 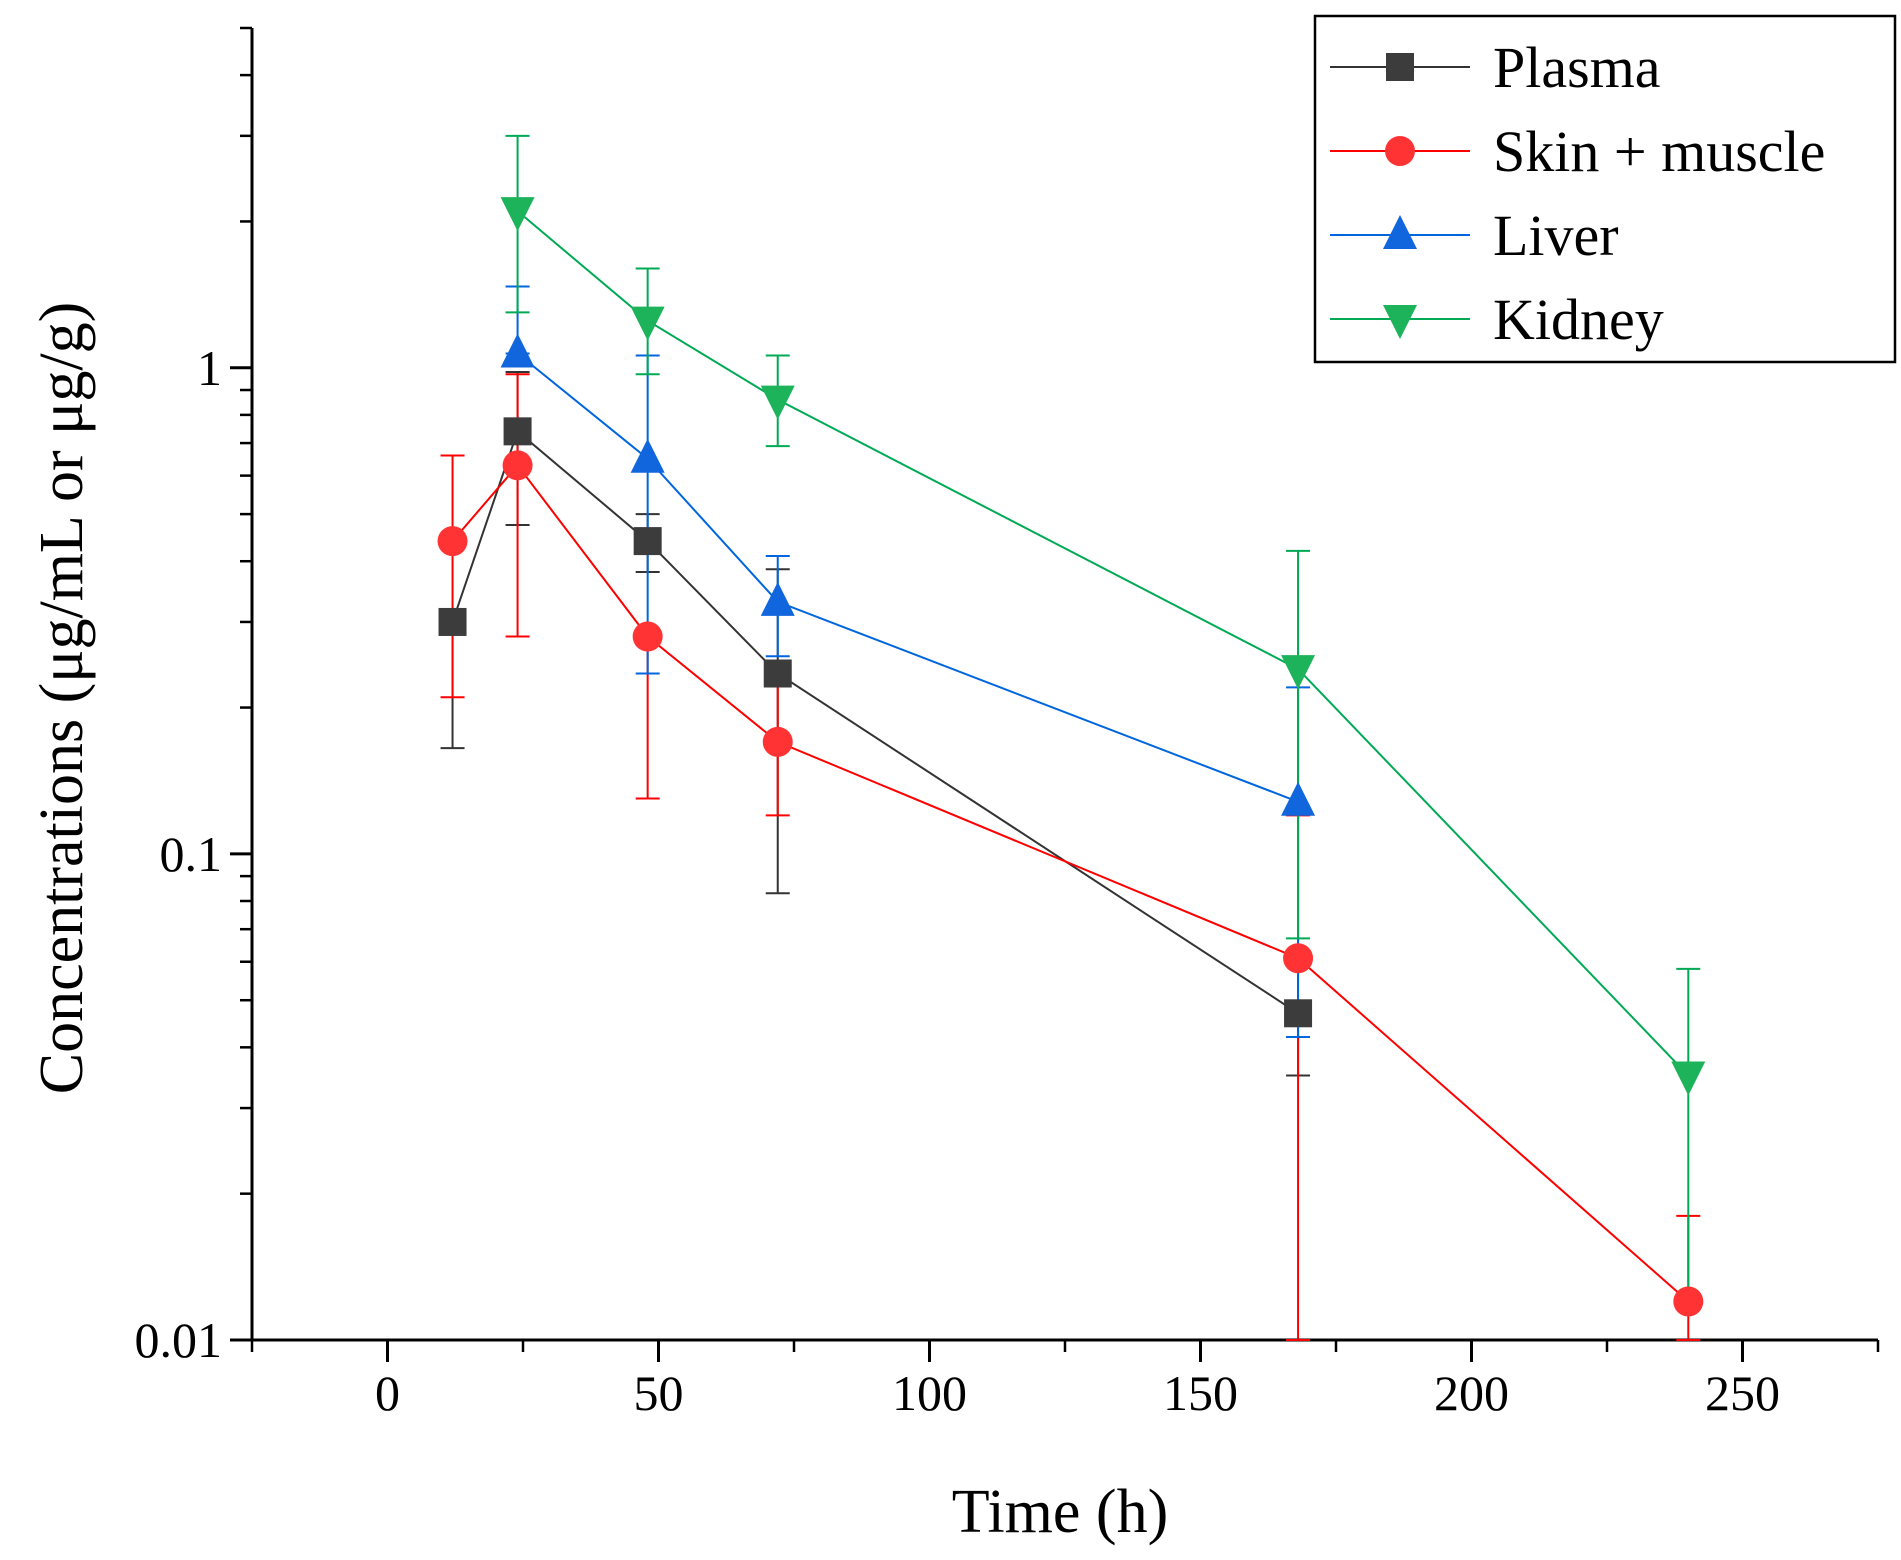 I want to click on legend-label: Liver, so click(x=1556, y=235).